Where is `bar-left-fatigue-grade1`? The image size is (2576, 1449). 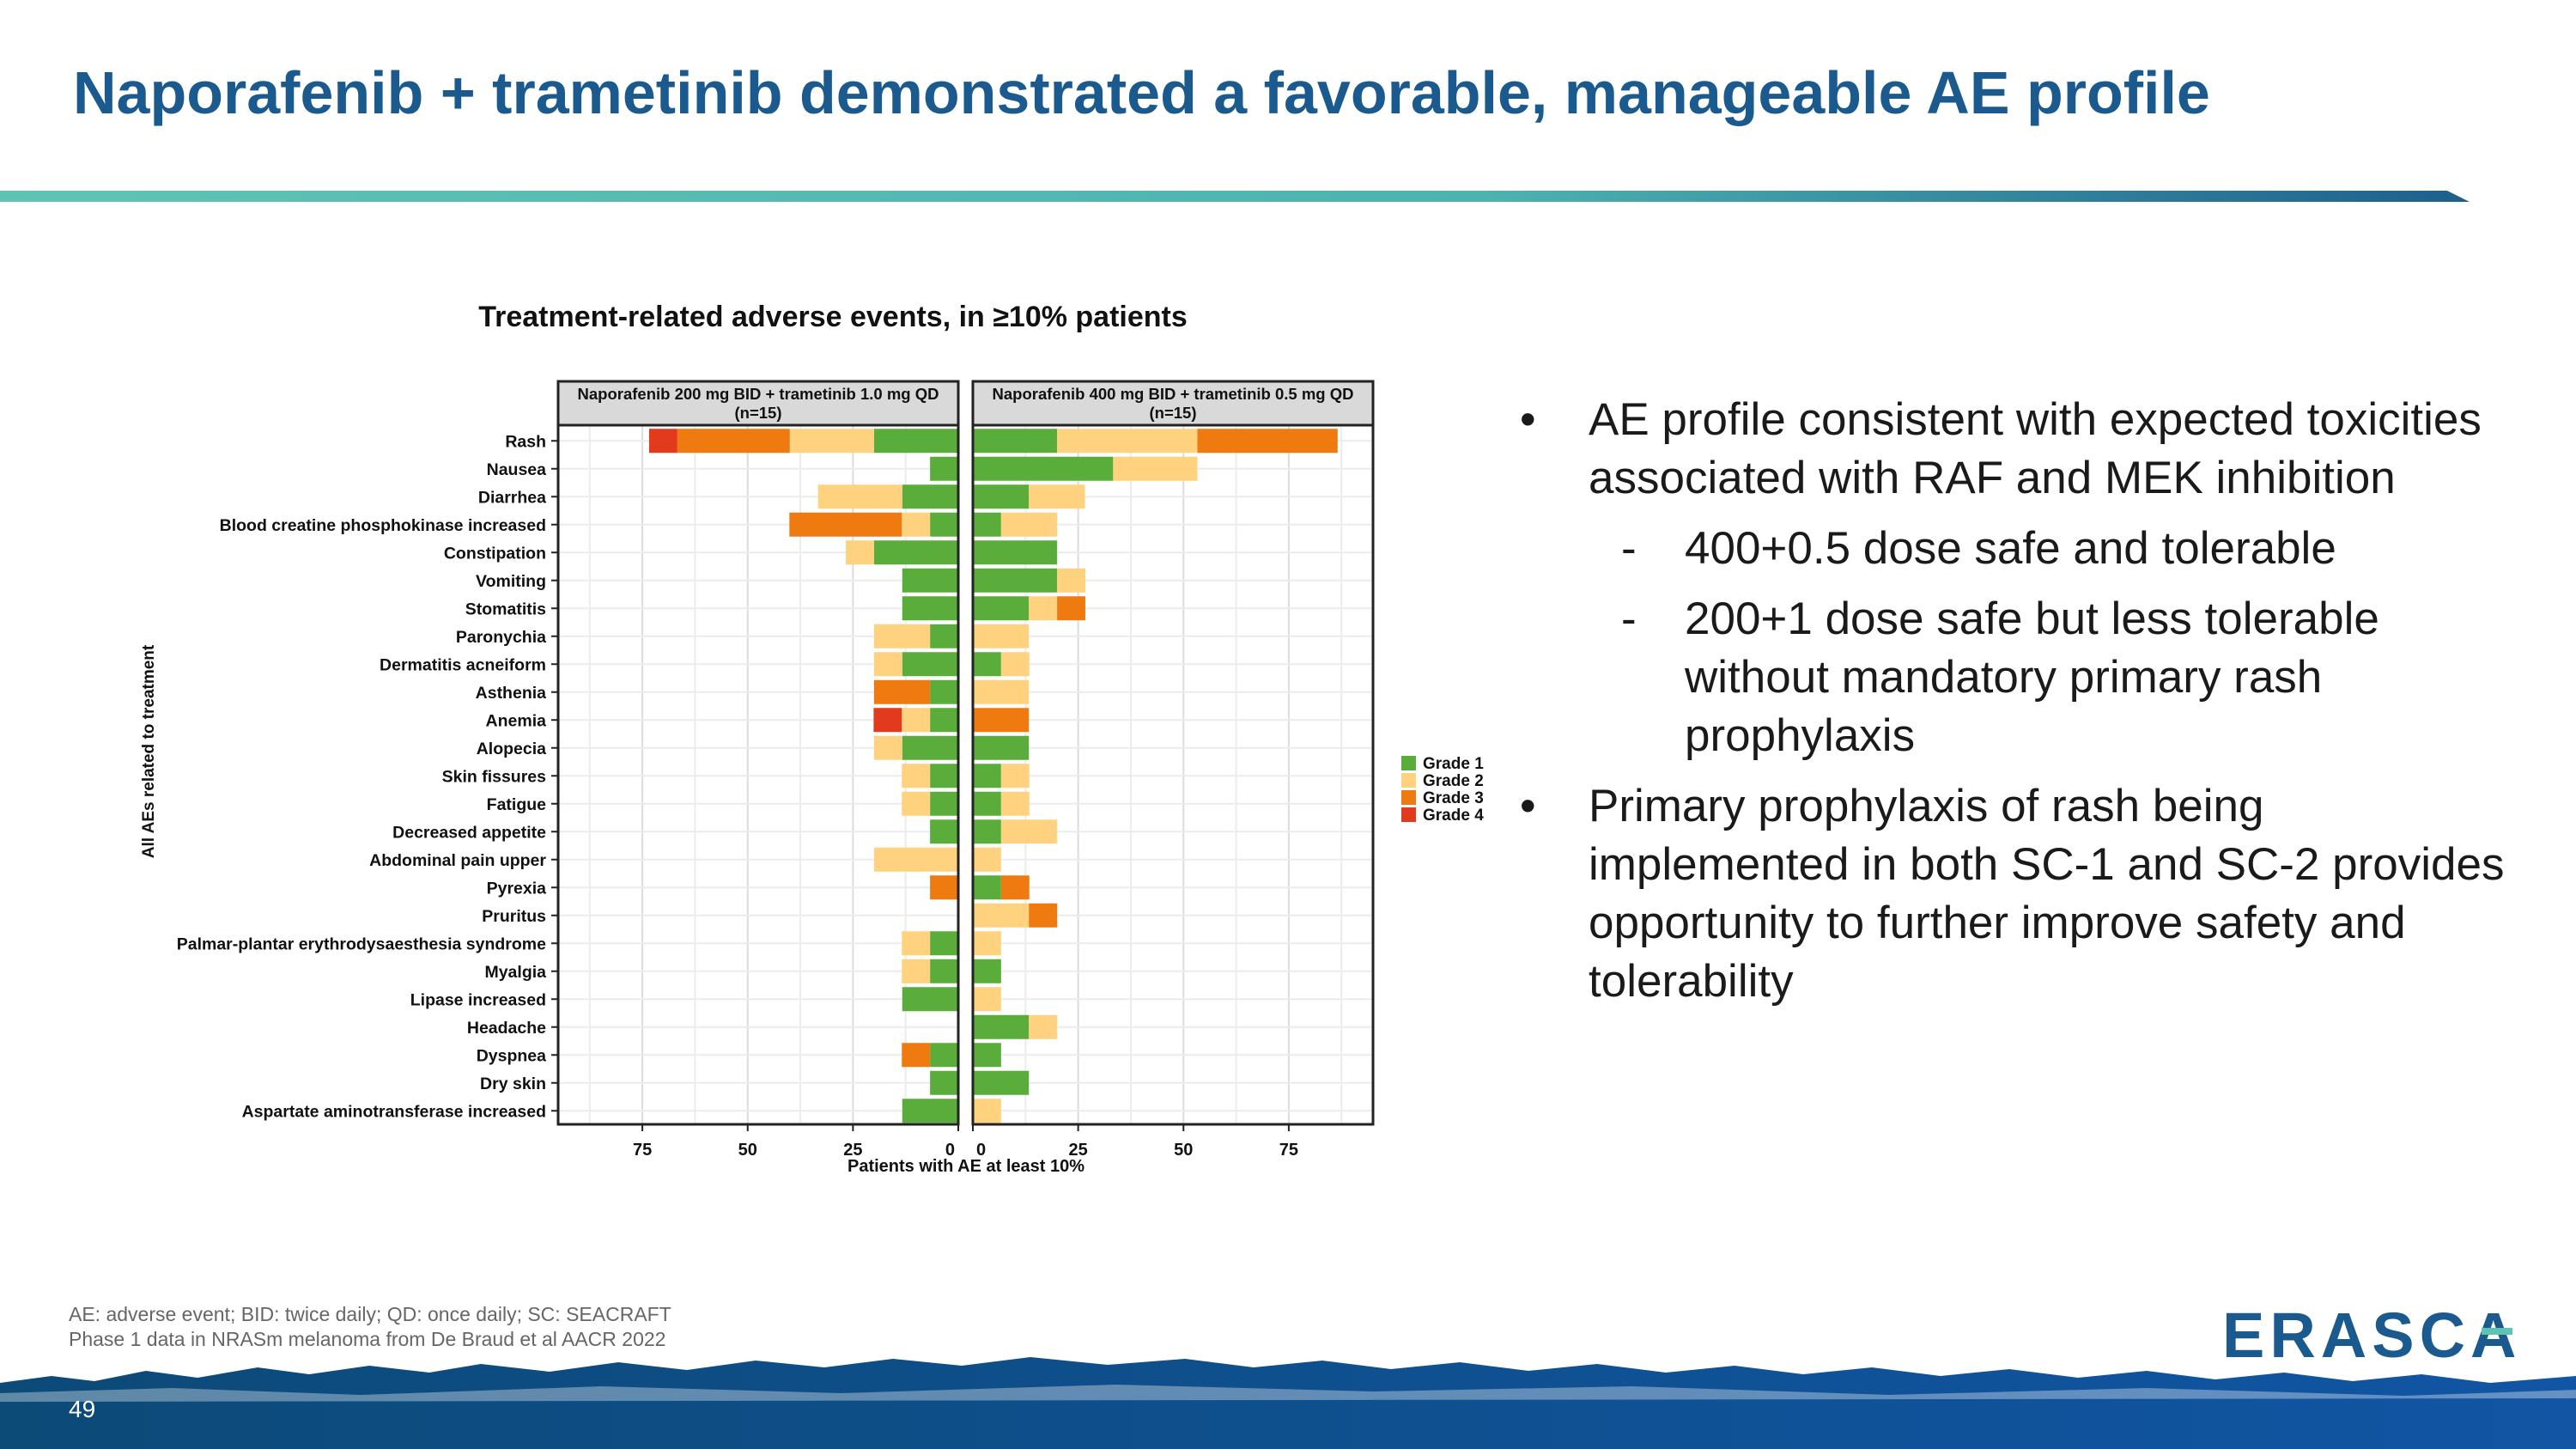
bar-left-fatigue-grade1 is located at coordinates (944, 803).